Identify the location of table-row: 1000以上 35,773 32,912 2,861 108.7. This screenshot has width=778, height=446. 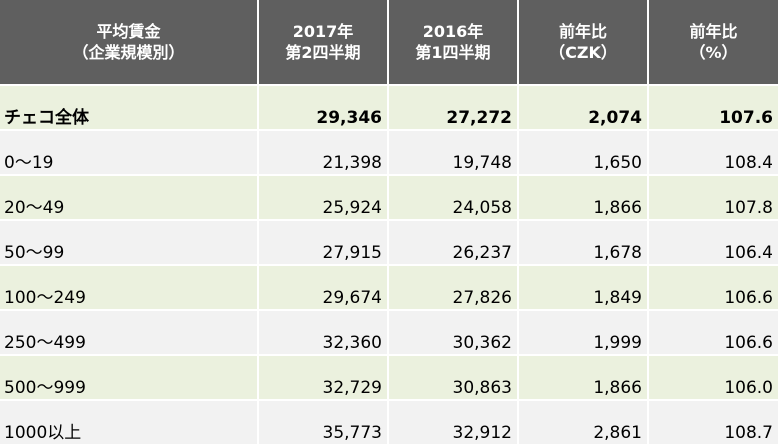
(389, 423).